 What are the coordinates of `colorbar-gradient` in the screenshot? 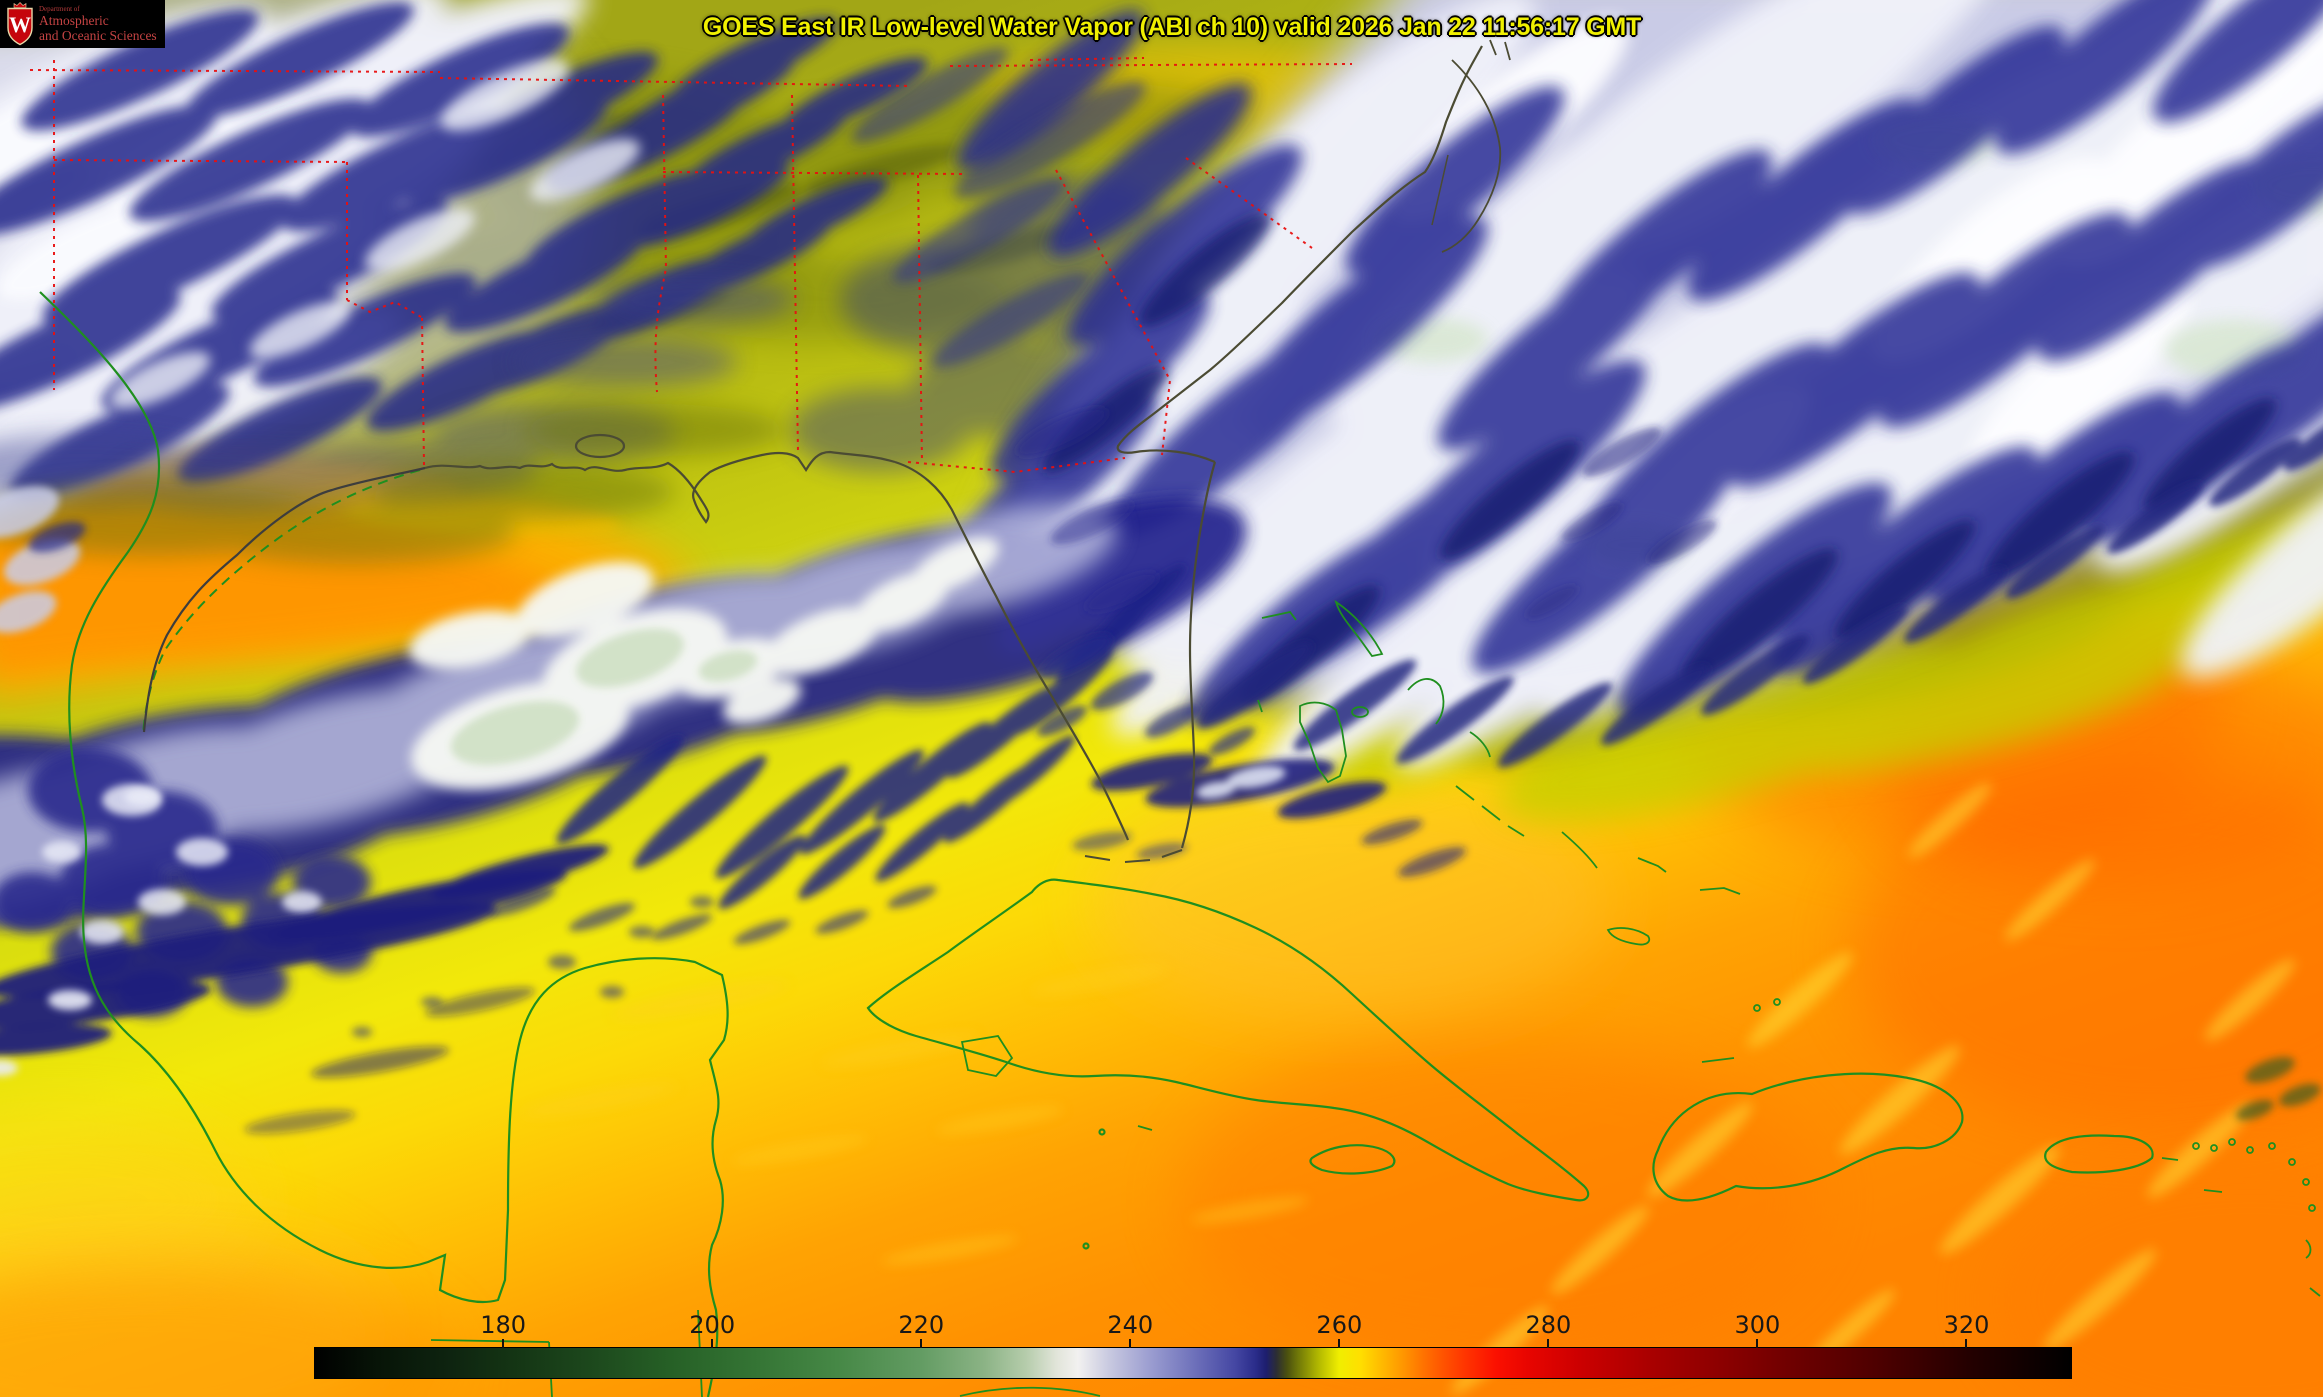 It's located at (1193, 1363).